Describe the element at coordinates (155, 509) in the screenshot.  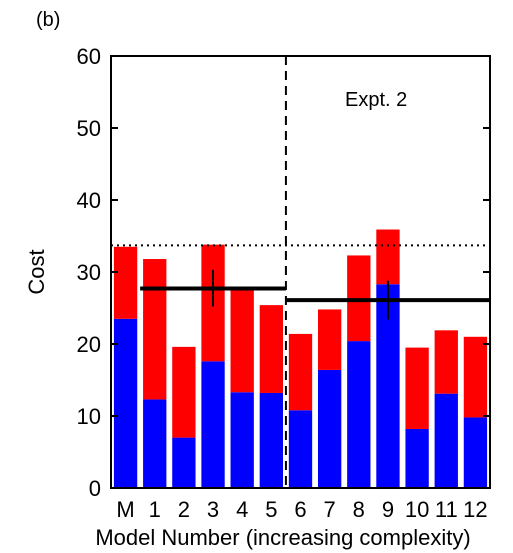
I see `x-tick-label-1: 1` at that location.